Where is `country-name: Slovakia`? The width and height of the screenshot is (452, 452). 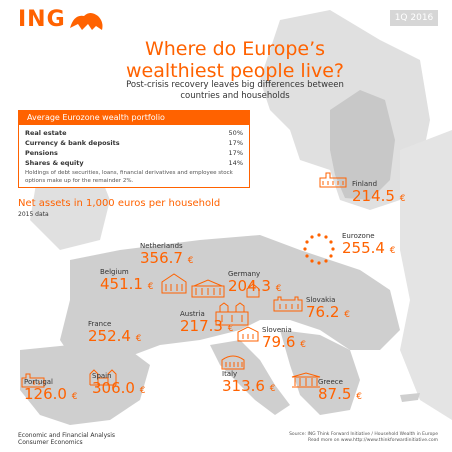
country-name: Slovakia is located at coordinates (321, 300).